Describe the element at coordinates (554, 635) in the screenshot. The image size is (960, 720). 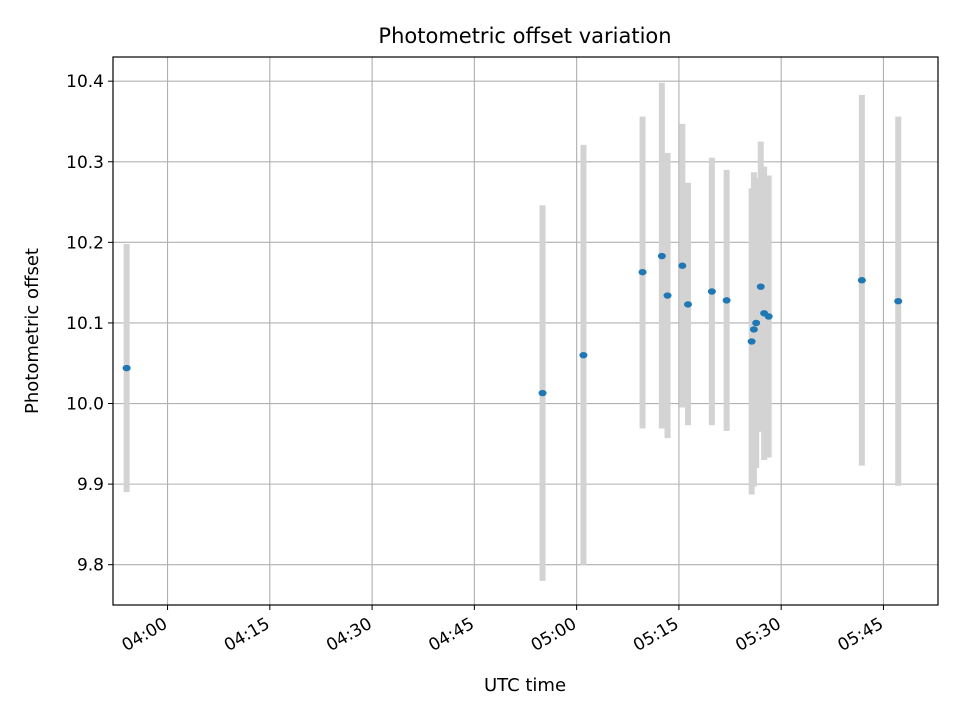
I see `x-tick-label: 05:00` at that location.